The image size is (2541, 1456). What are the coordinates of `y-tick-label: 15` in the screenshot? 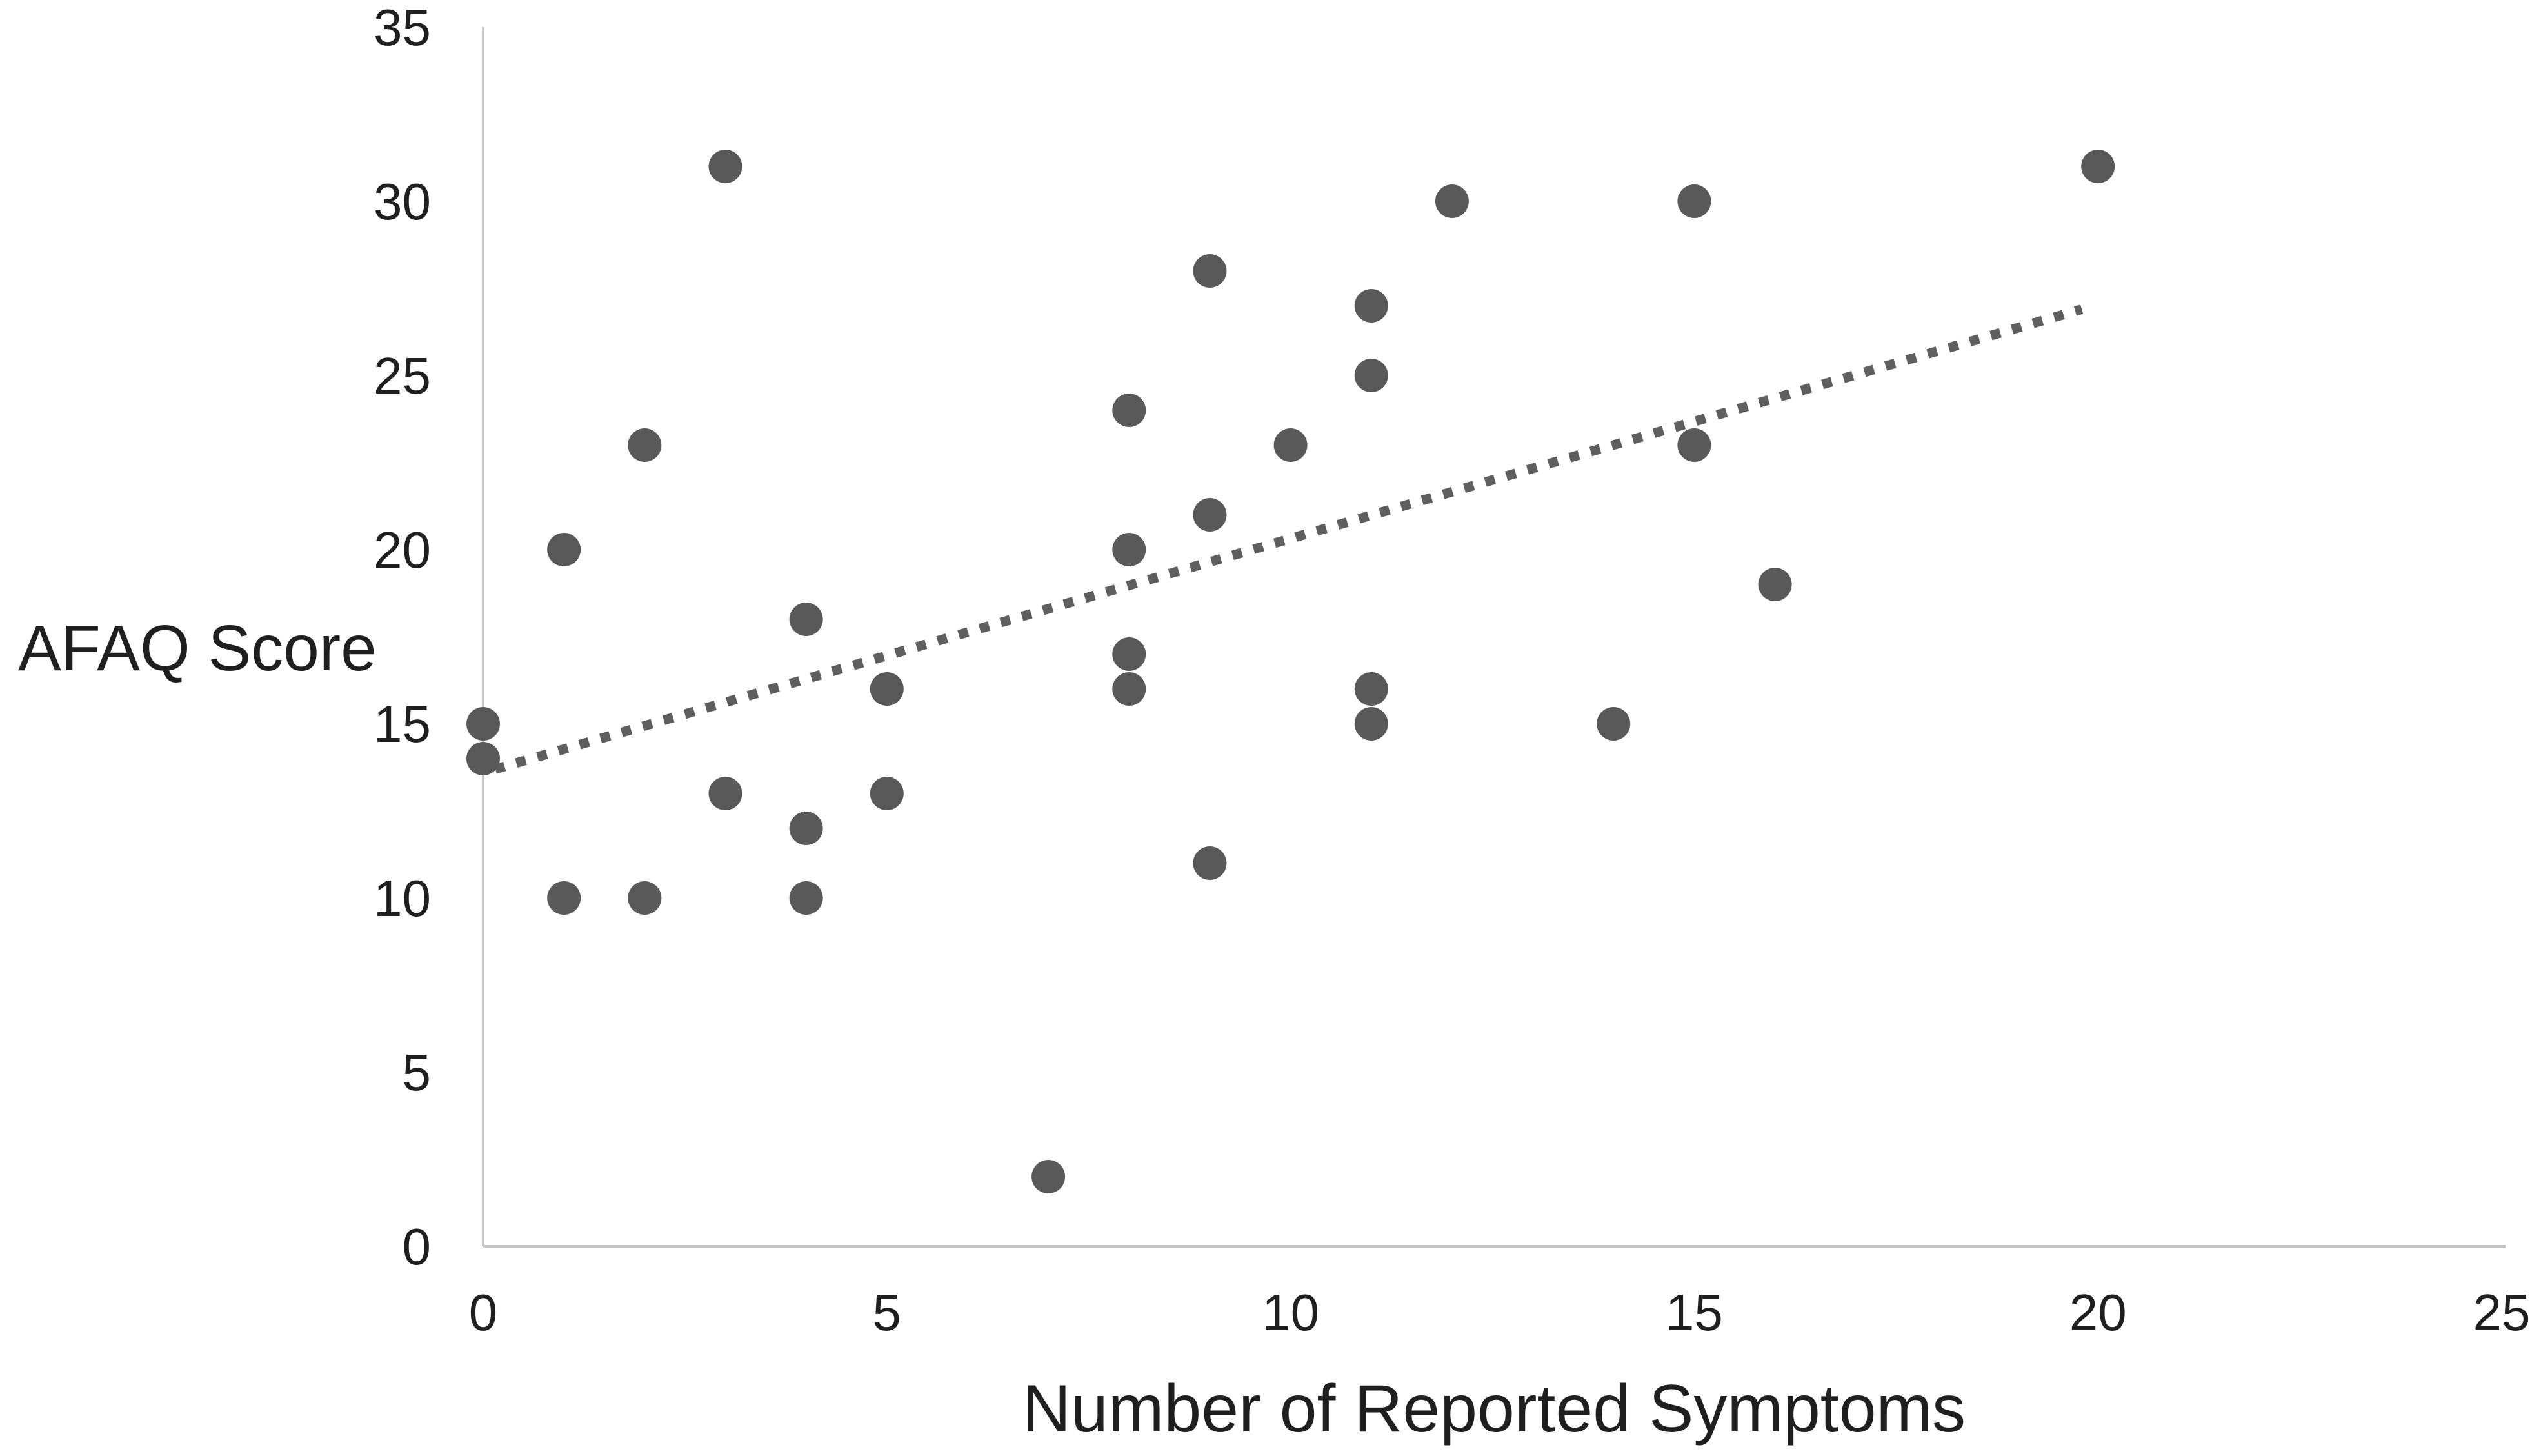 It's located at (402, 724).